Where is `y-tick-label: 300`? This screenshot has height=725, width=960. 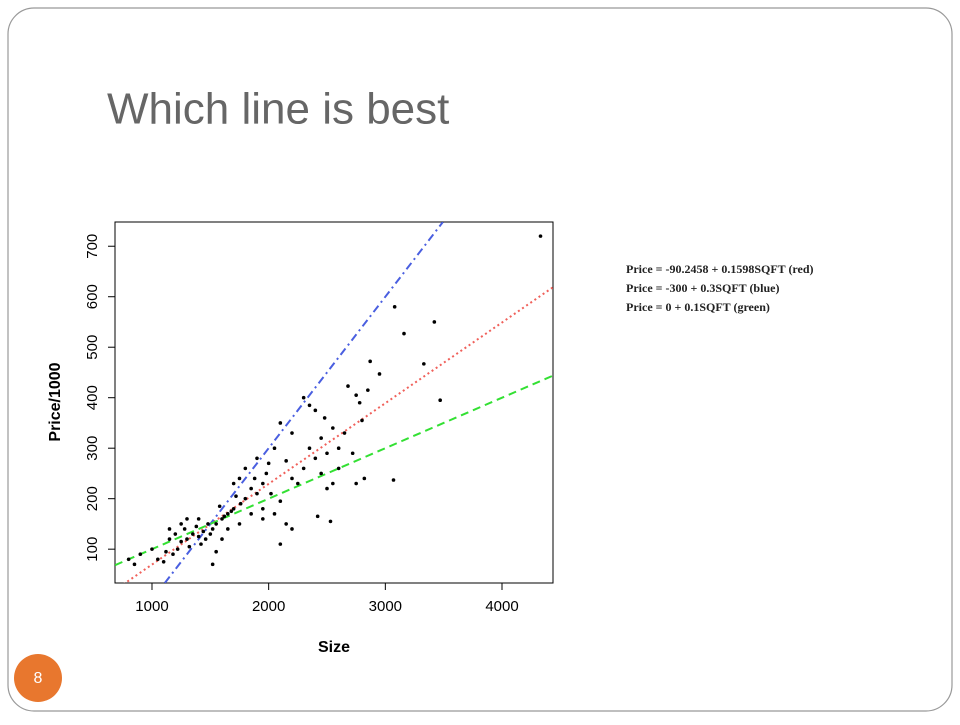 y-tick-label: 300 is located at coordinates (92, 448).